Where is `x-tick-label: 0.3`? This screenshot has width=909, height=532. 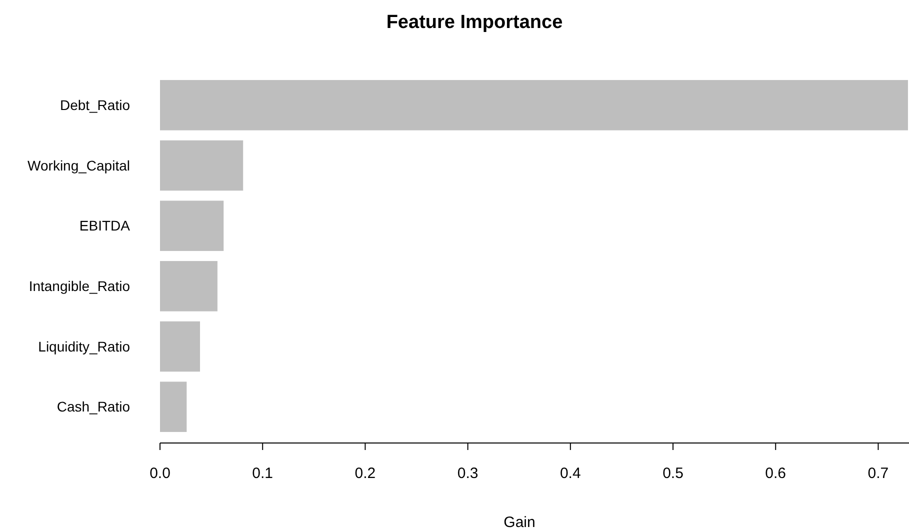 x-tick-label: 0.3 is located at coordinates (467, 473).